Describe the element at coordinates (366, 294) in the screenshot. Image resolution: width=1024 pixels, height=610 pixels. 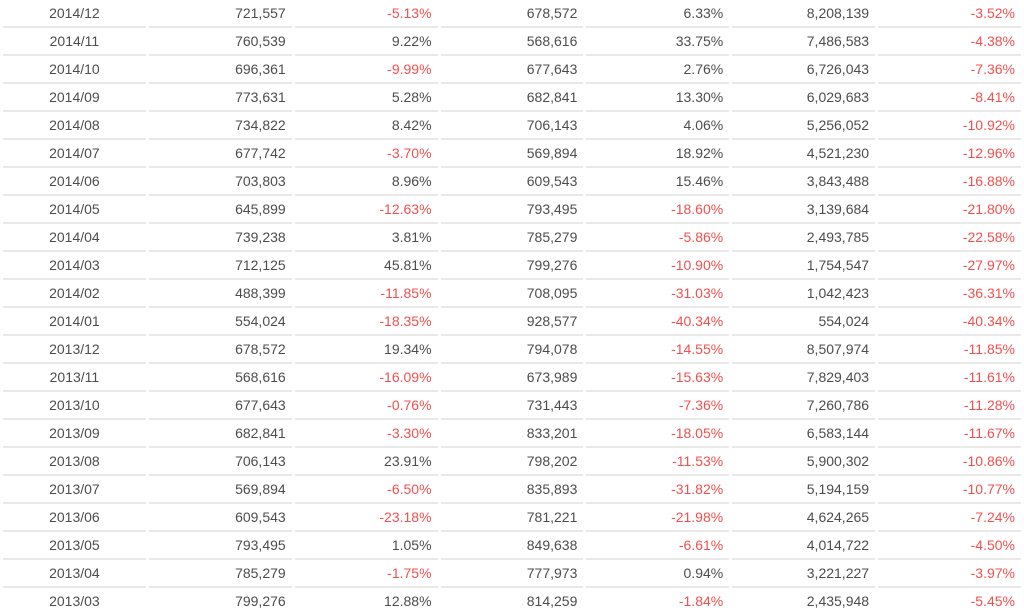
I see `pct1-cell: -11.85%` at that location.